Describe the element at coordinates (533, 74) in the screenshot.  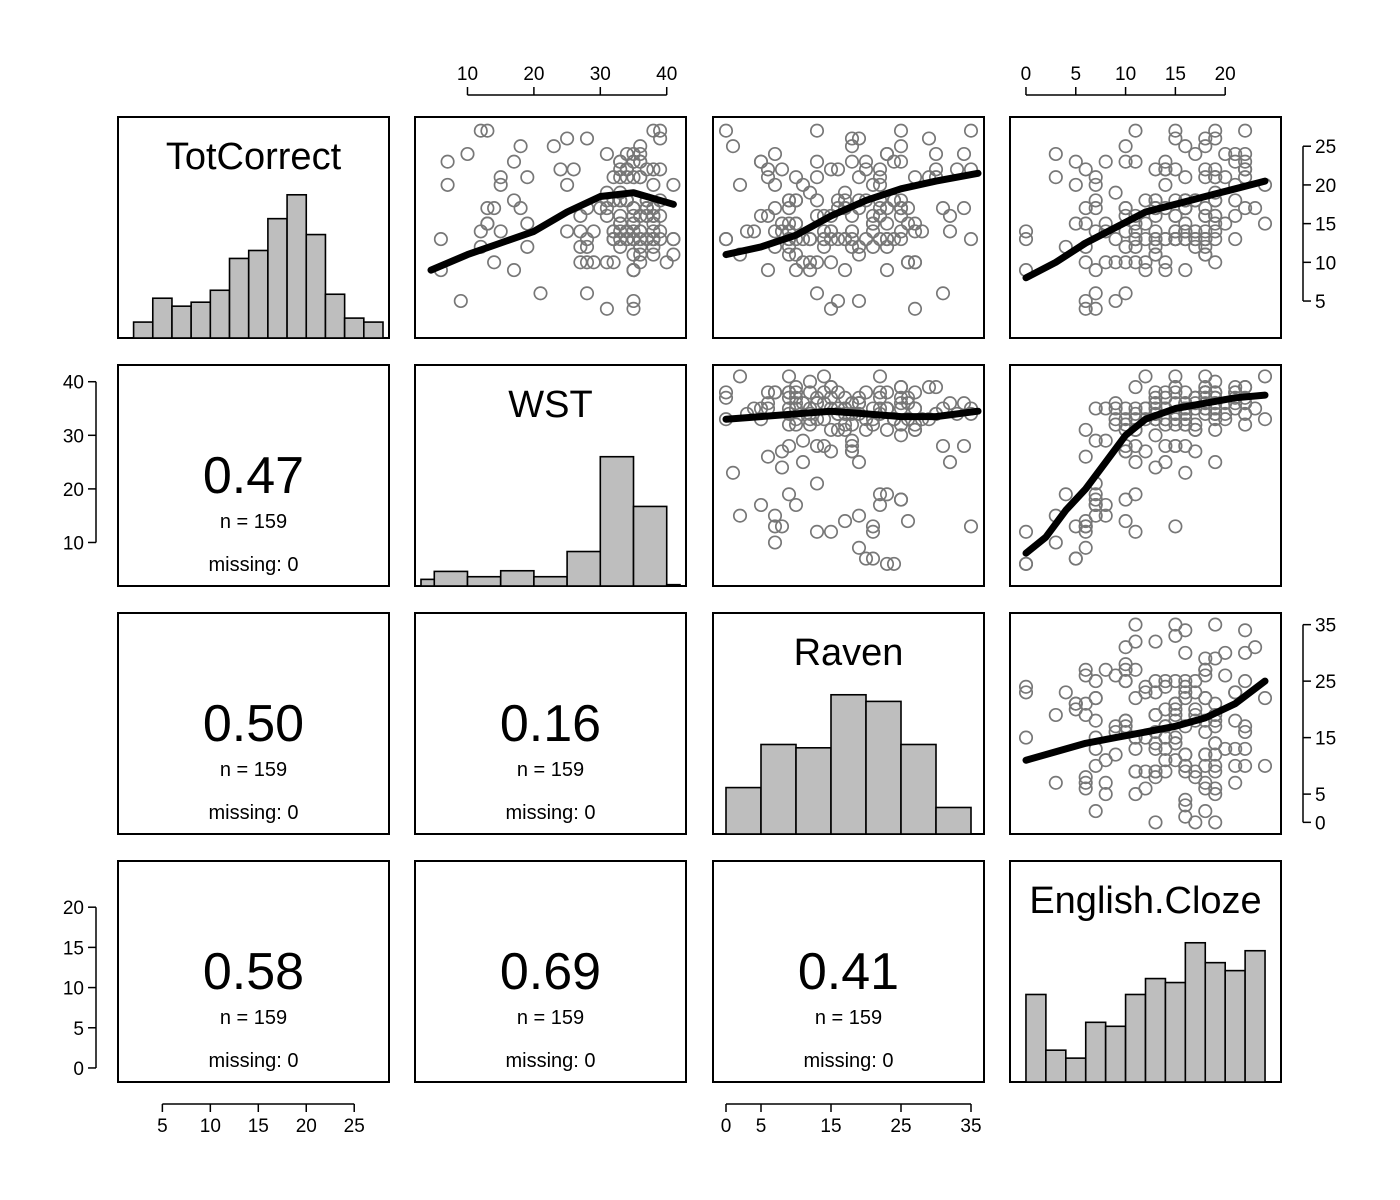
I see `x-tick-label-WST: 20` at that location.